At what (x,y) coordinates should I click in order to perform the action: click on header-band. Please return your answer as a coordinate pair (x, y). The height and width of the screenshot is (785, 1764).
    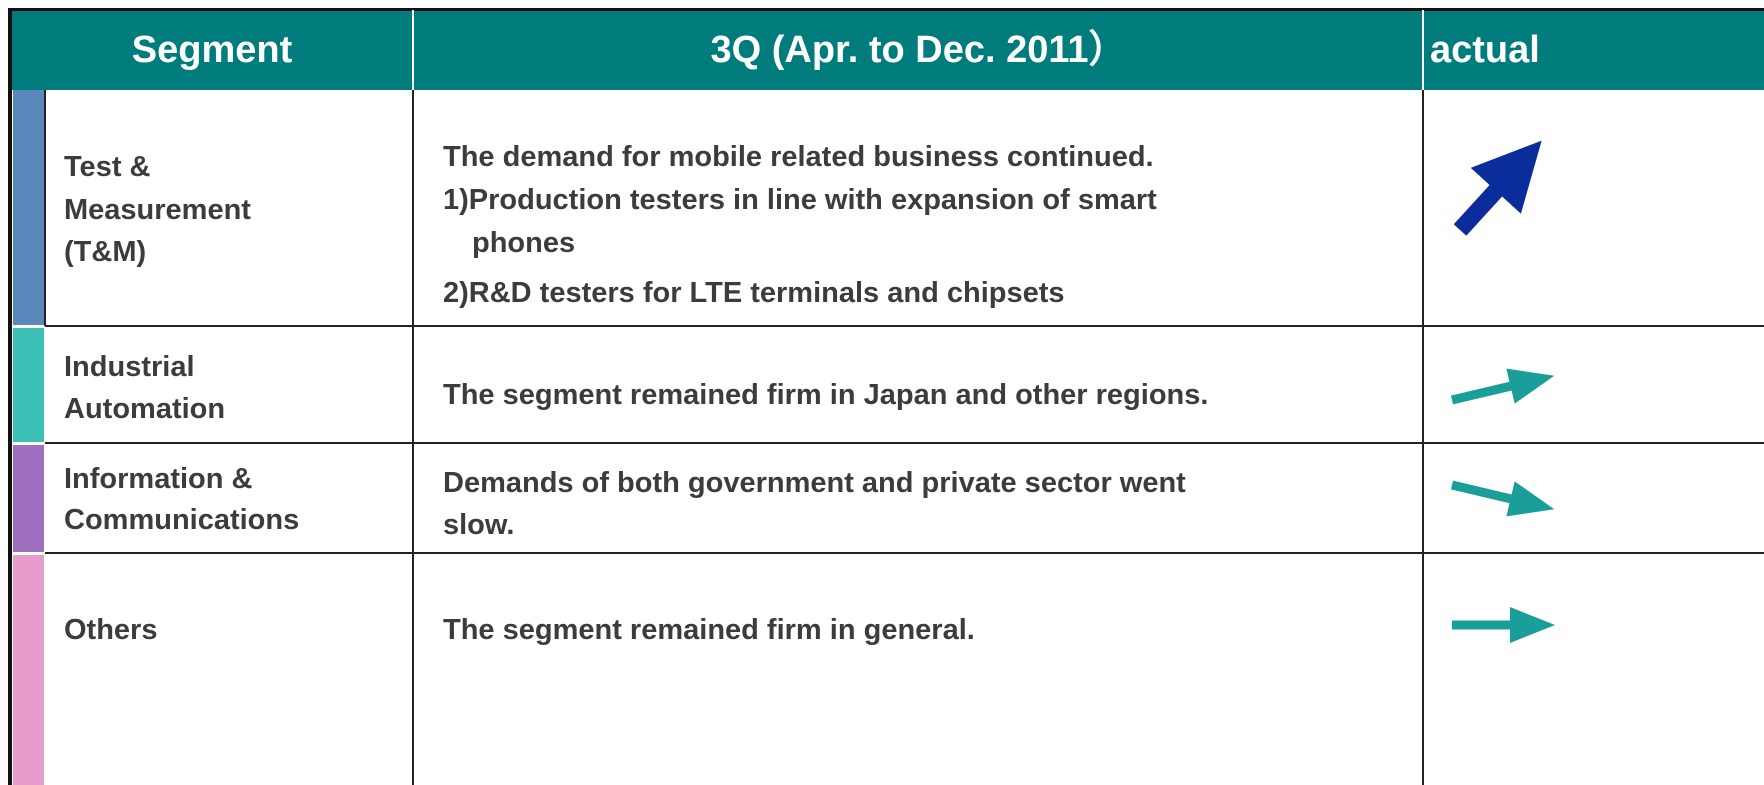
    Looking at the image, I should click on (887, 50).